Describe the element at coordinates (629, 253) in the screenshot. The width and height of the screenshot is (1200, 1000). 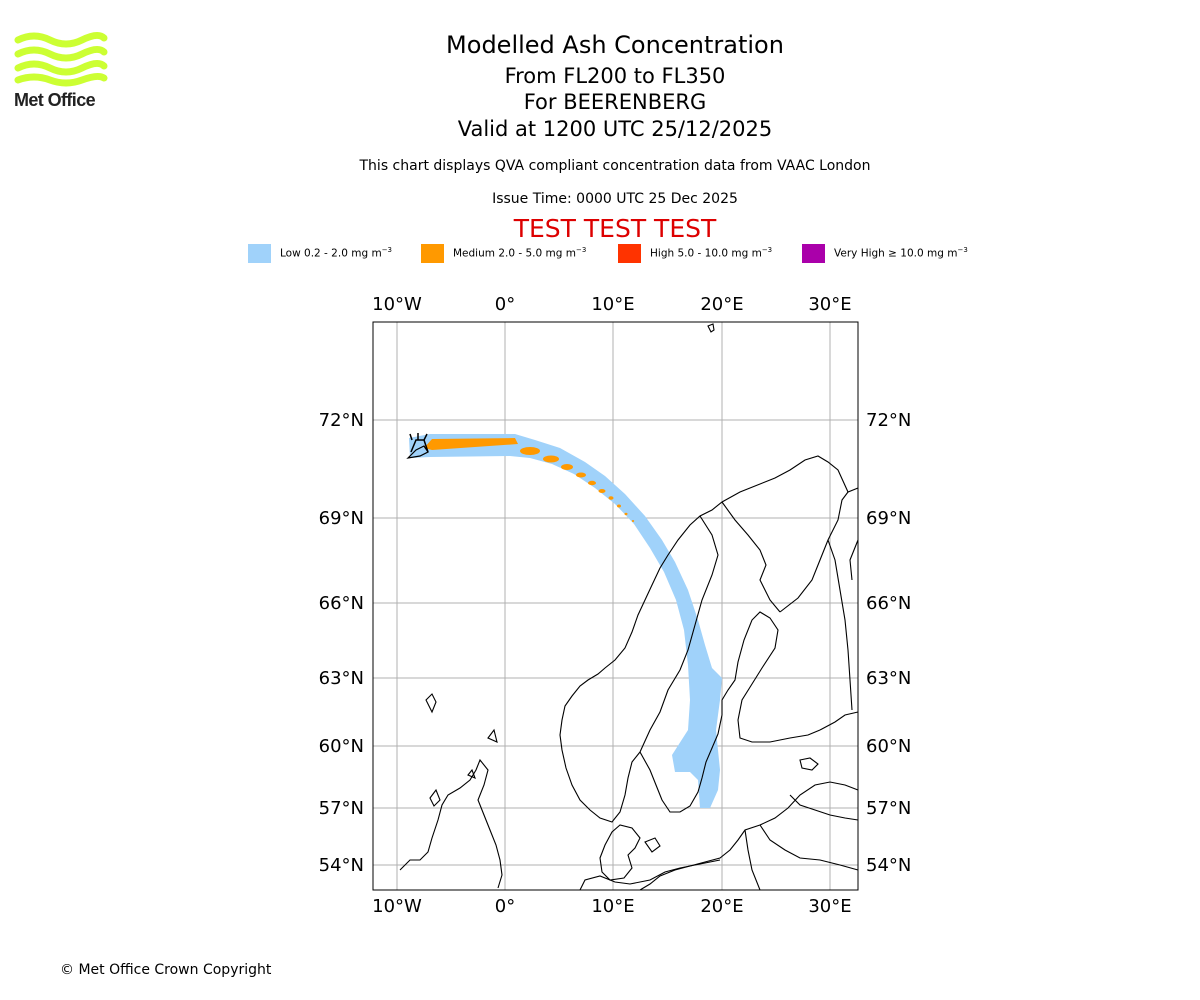
I see `legend-swatch-high` at that location.